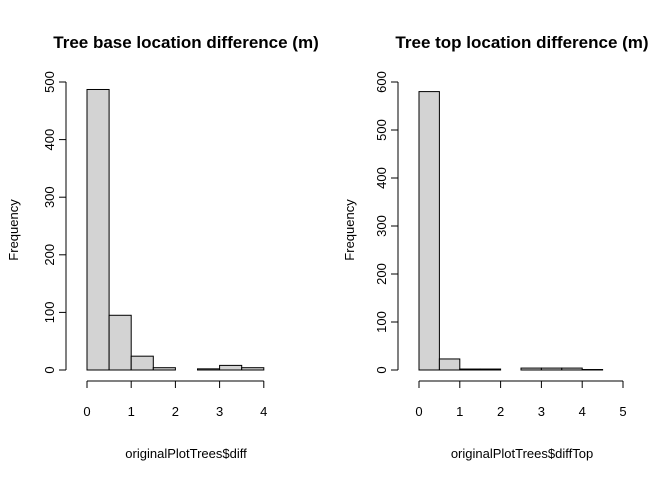 The width and height of the screenshot is (672, 480). What do you see at coordinates (521, 42) in the screenshot?
I see `chart-title: Tree top location difference (m)` at bounding box center [521, 42].